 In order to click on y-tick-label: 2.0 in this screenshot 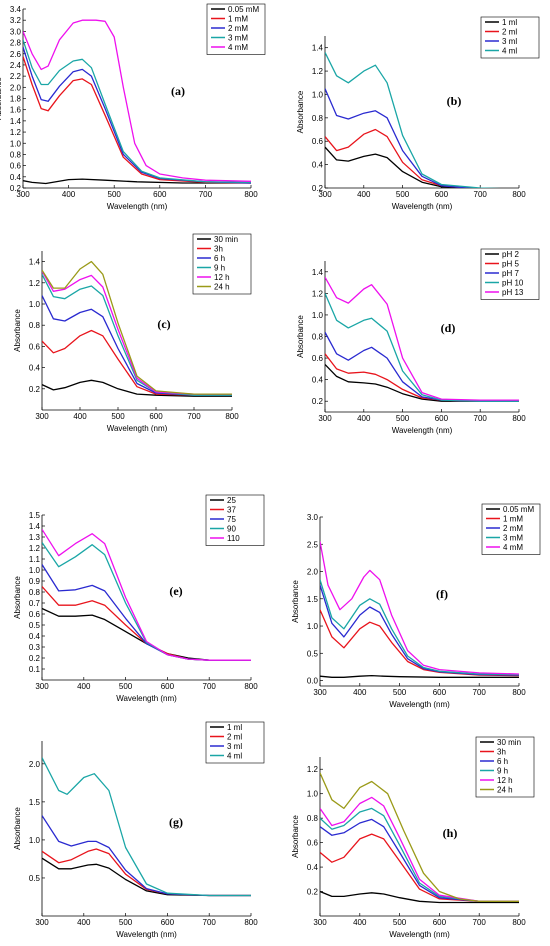, I will do `click(35, 764)`.